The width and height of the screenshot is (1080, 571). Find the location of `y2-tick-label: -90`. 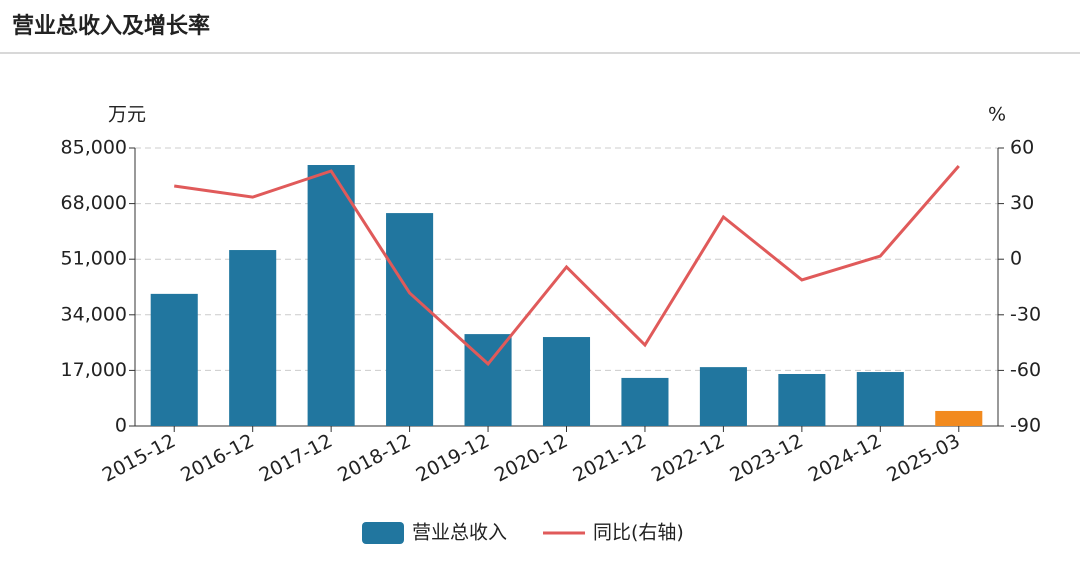

y2-tick-label: -90 is located at coordinates (1025, 426).